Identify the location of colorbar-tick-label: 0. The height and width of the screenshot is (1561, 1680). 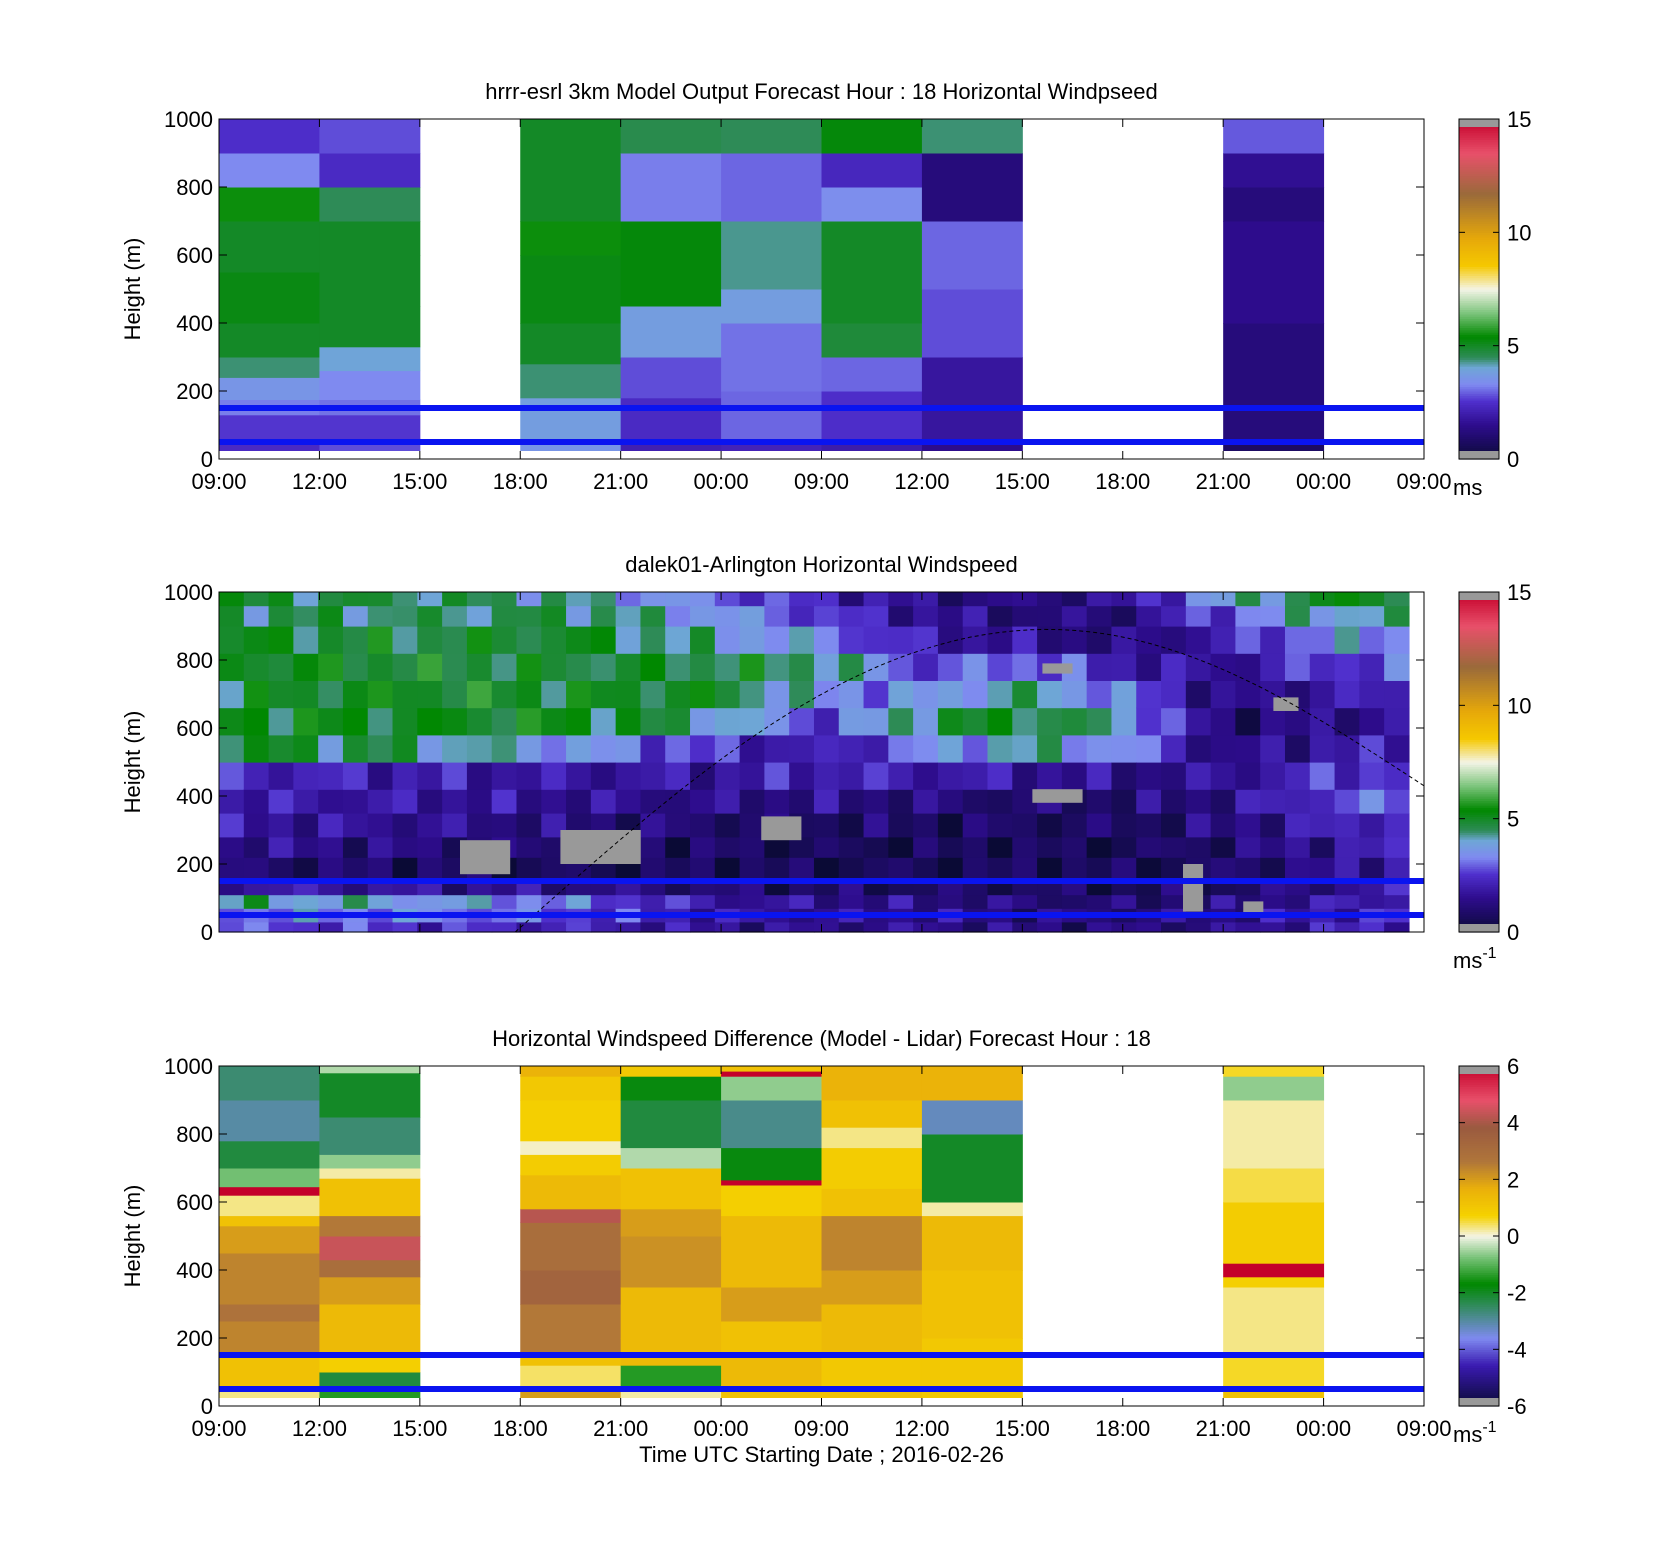
(1513, 1236).